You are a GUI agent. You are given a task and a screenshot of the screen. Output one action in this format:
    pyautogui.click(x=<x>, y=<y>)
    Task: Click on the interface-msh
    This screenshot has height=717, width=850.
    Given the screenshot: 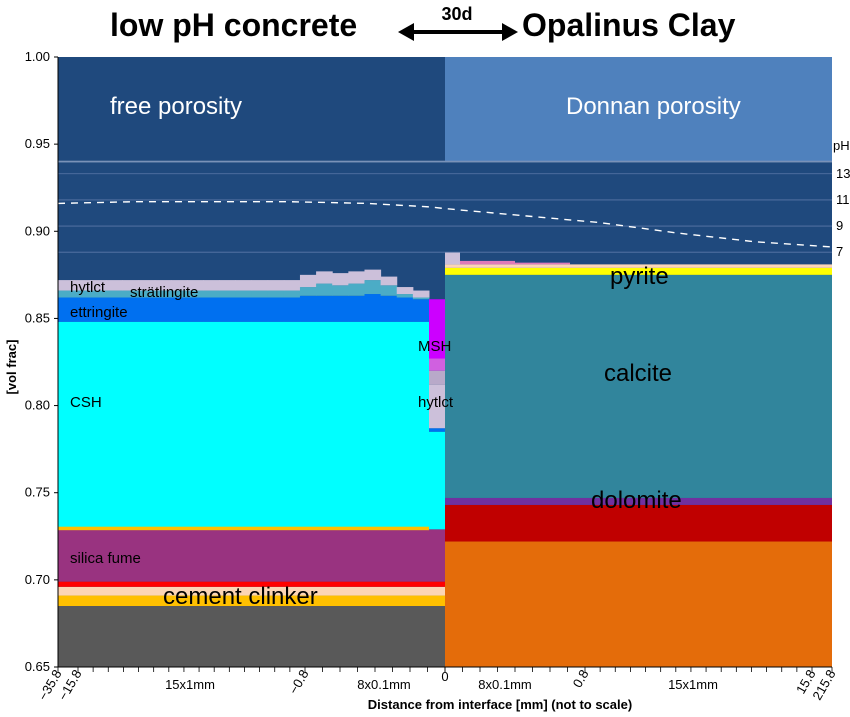 What is the action you would take?
    pyautogui.click(x=437, y=329)
    